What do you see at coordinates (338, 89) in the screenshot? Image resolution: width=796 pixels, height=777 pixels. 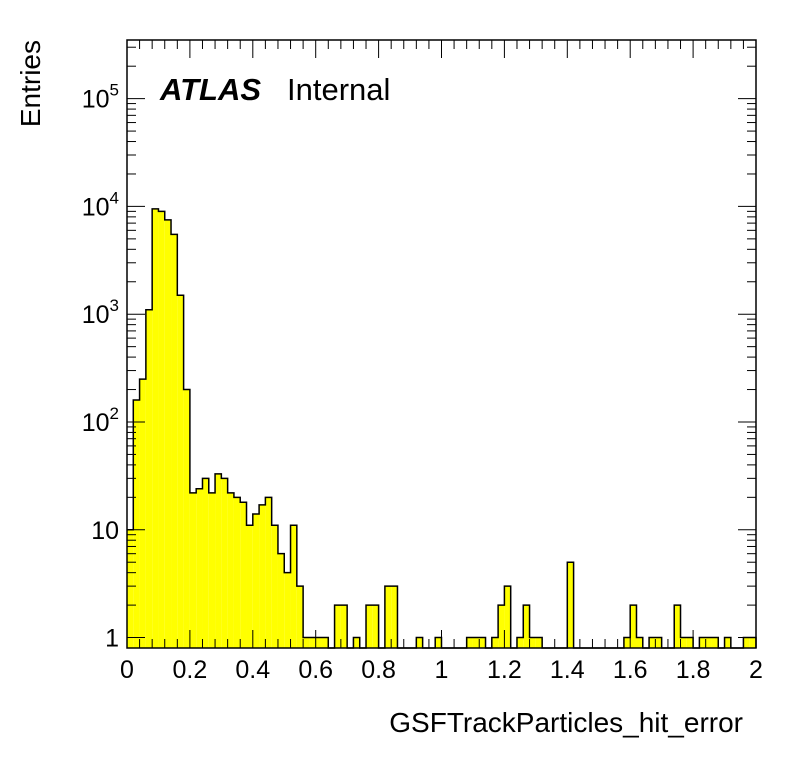 I see `internal-label: Internal` at bounding box center [338, 89].